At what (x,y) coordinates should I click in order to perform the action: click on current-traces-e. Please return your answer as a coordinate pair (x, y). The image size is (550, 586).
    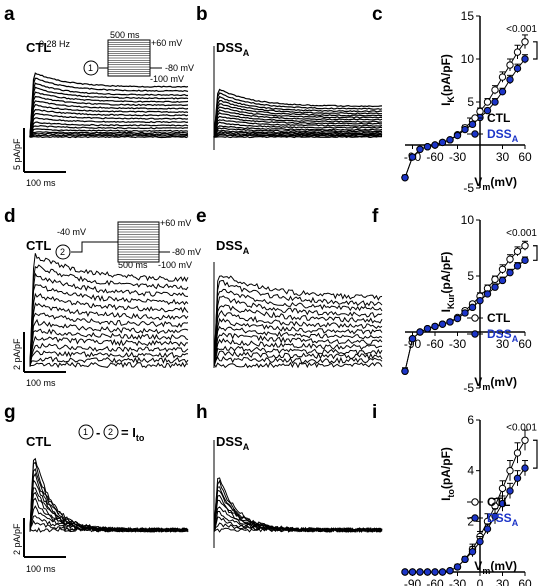
    Looking at the image, I should click on (298, 315).